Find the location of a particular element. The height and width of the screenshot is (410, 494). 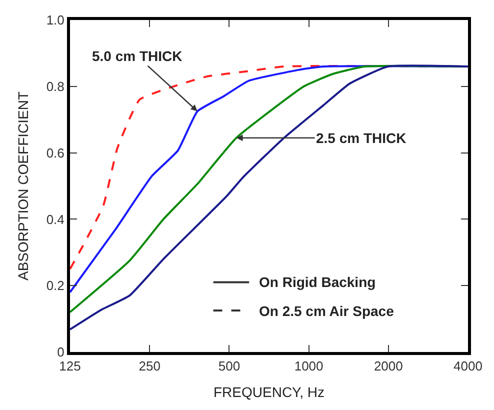

x-tick-label: 1000 is located at coordinates (309, 366).